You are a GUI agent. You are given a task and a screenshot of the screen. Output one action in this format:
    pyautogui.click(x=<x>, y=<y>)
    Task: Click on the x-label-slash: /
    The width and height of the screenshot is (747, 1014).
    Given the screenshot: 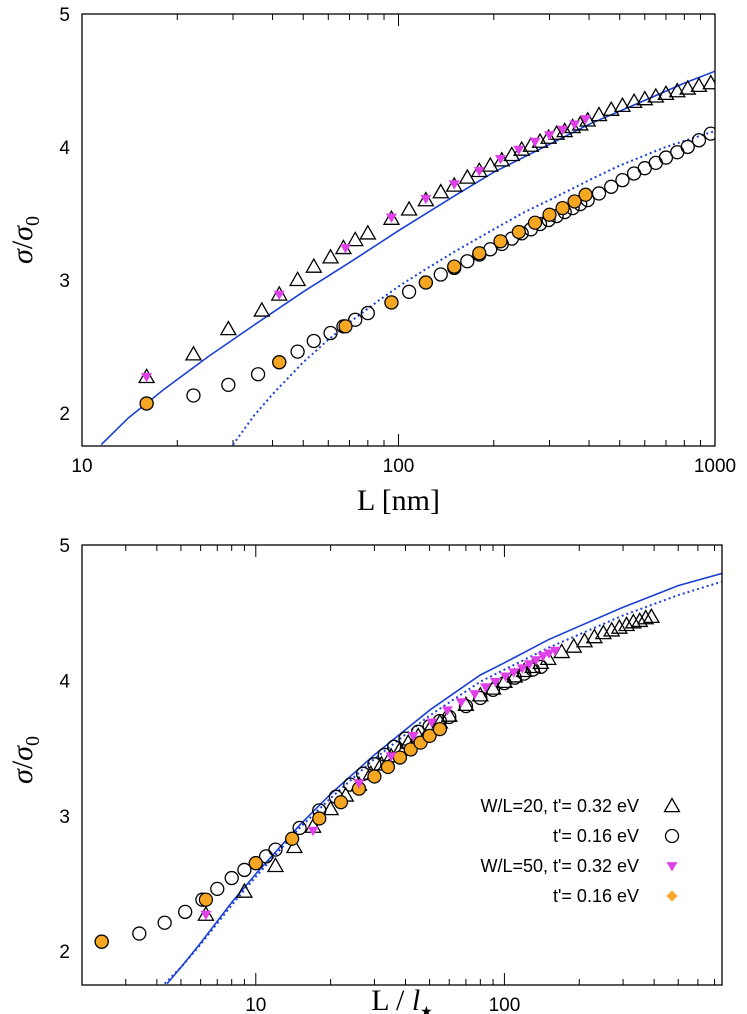 What is the action you would take?
    pyautogui.click(x=399, y=999)
    